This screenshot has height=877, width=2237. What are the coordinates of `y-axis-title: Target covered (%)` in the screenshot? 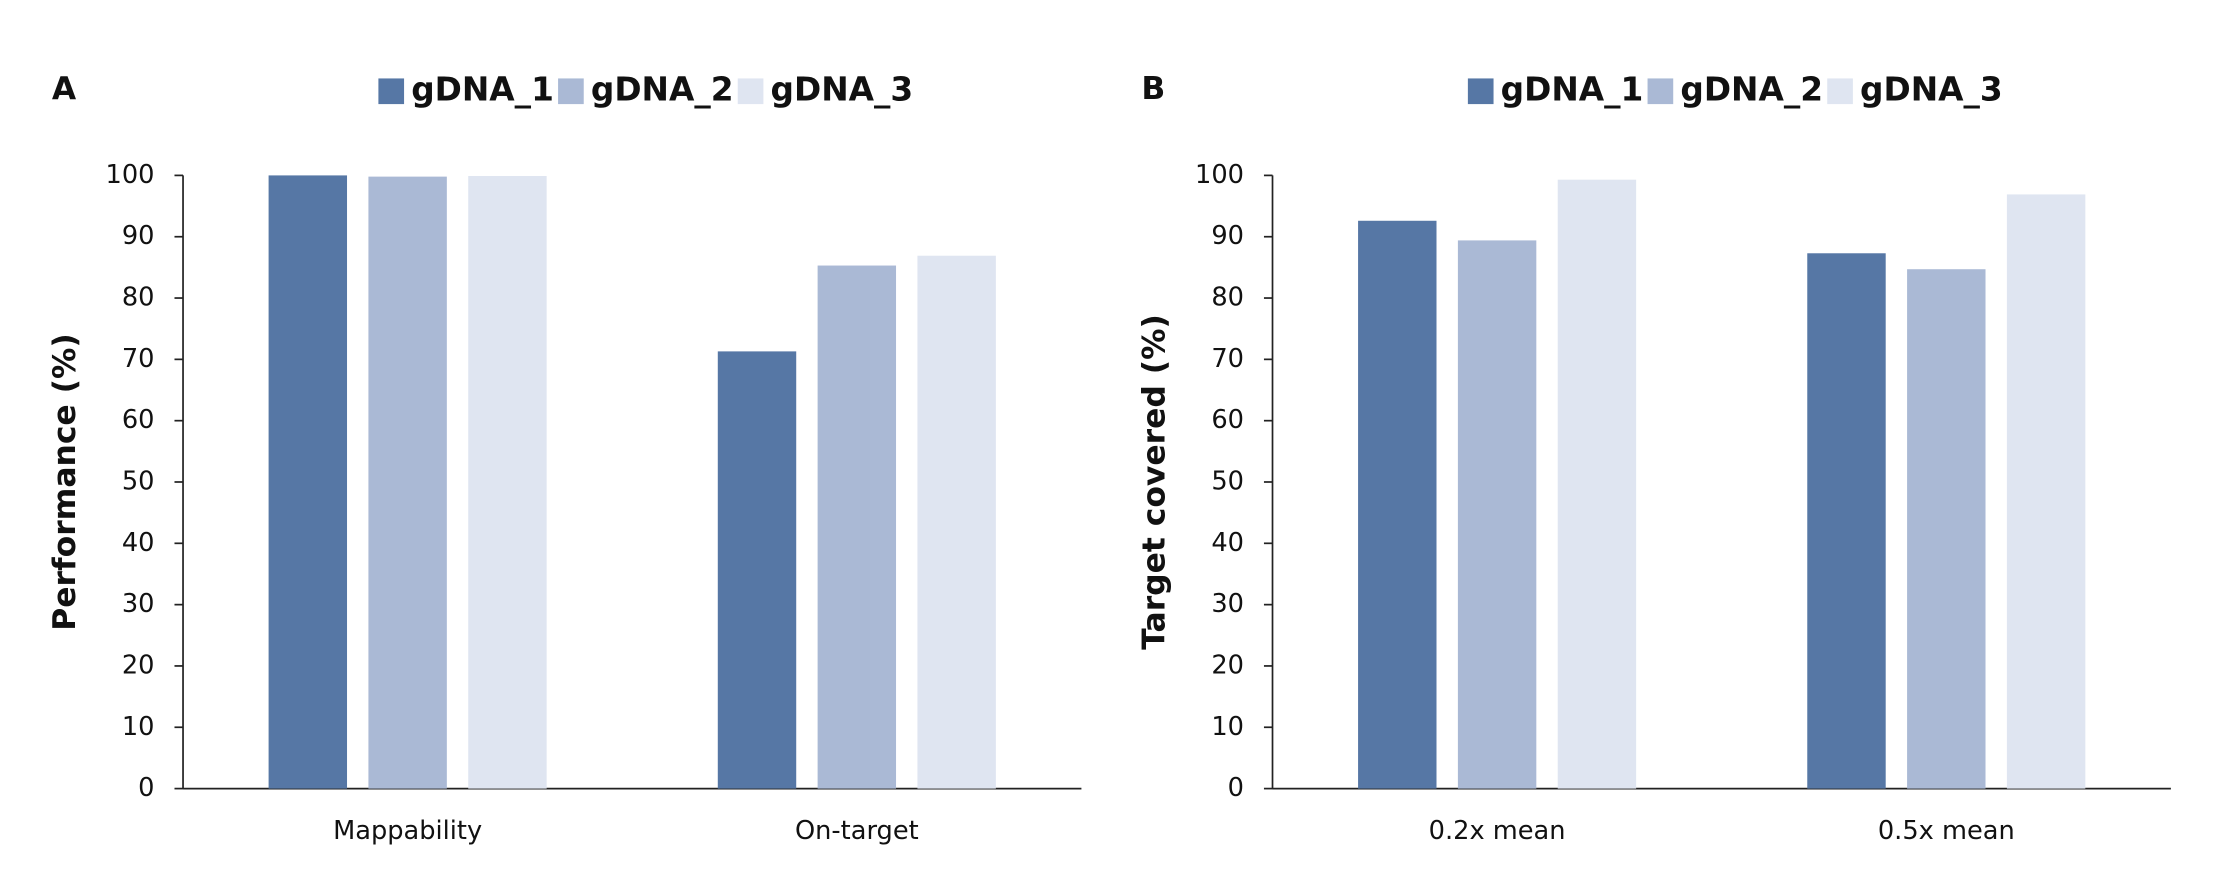 It's located at (1155, 482).